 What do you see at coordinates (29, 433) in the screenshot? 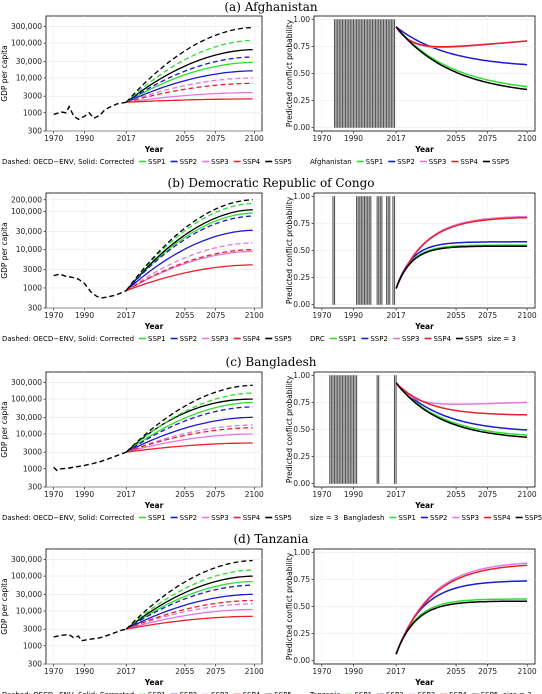
I see `c-gdp-ytick-label: 10,000` at bounding box center [29, 433].